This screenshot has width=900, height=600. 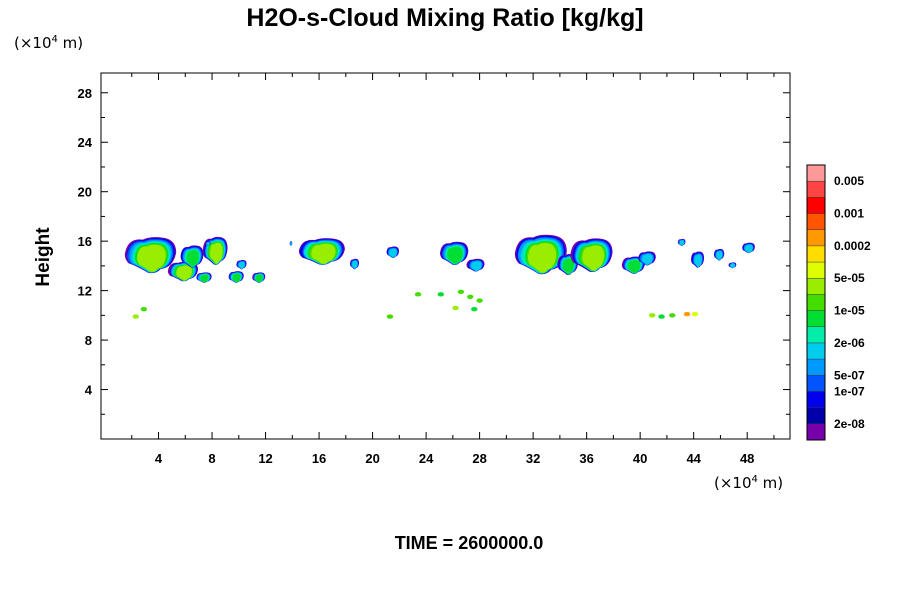 I want to click on colorbar-label: 0.005, so click(x=849, y=181).